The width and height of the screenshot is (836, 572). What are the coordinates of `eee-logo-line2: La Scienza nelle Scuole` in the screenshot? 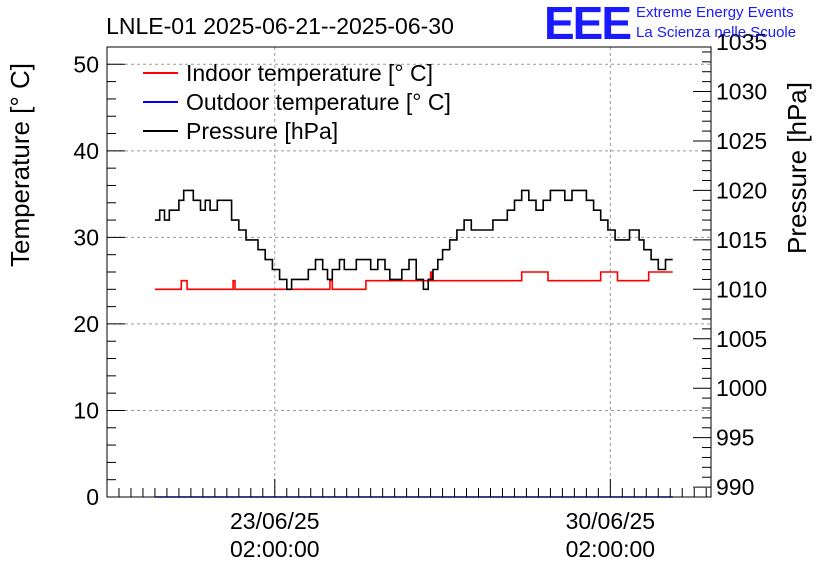 It's located at (716, 32).